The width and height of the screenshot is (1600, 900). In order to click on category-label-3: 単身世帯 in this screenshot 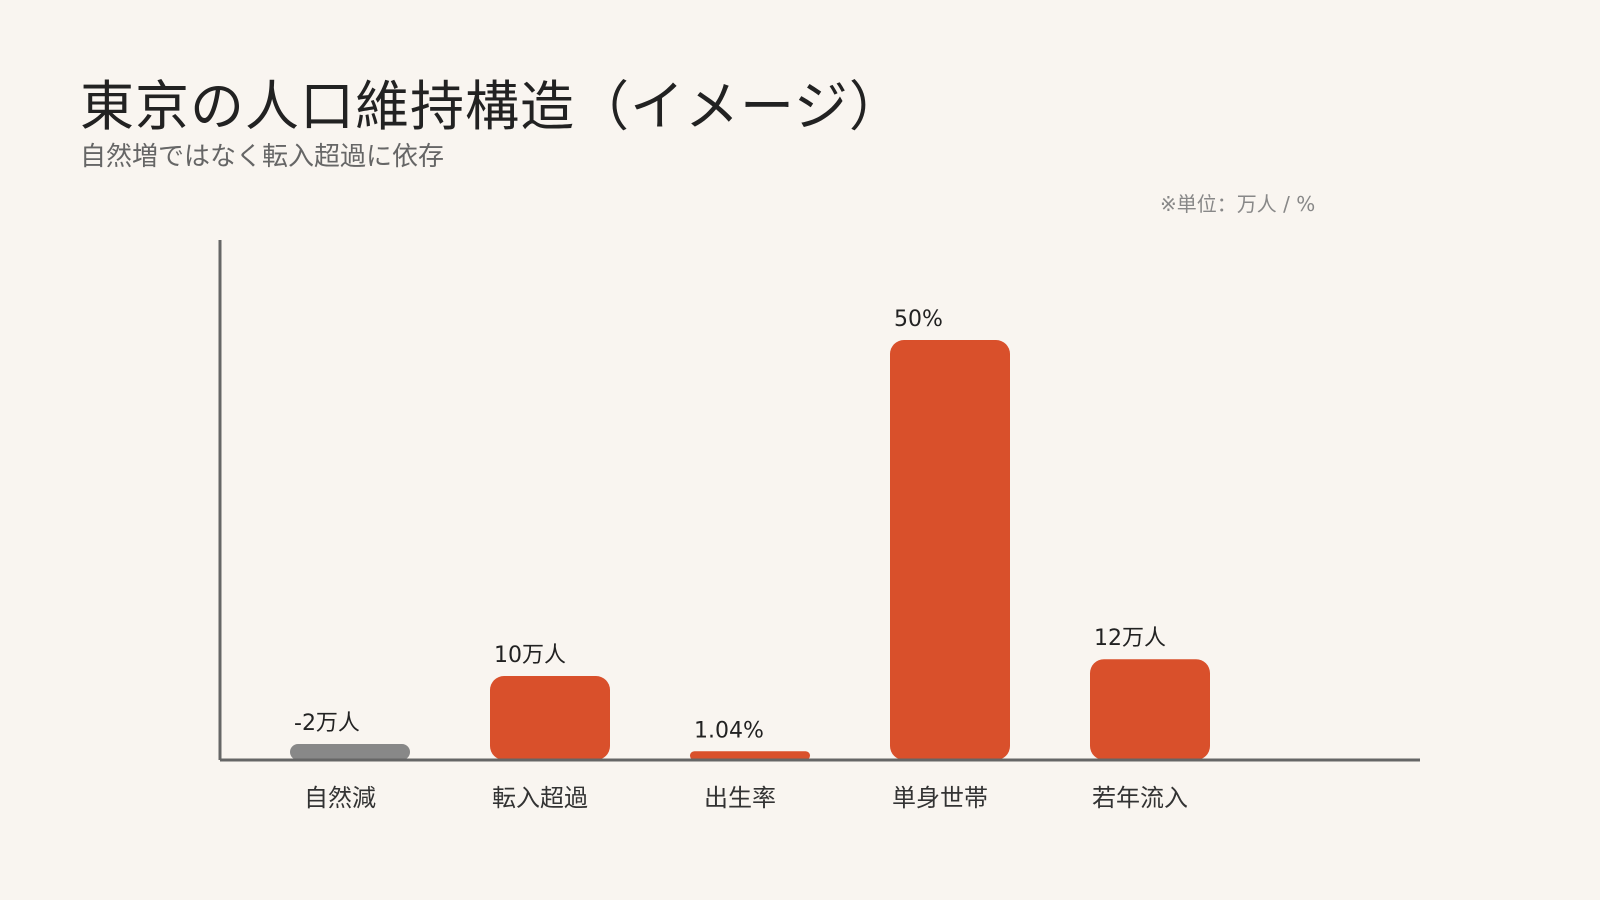, I will do `click(940, 798)`.